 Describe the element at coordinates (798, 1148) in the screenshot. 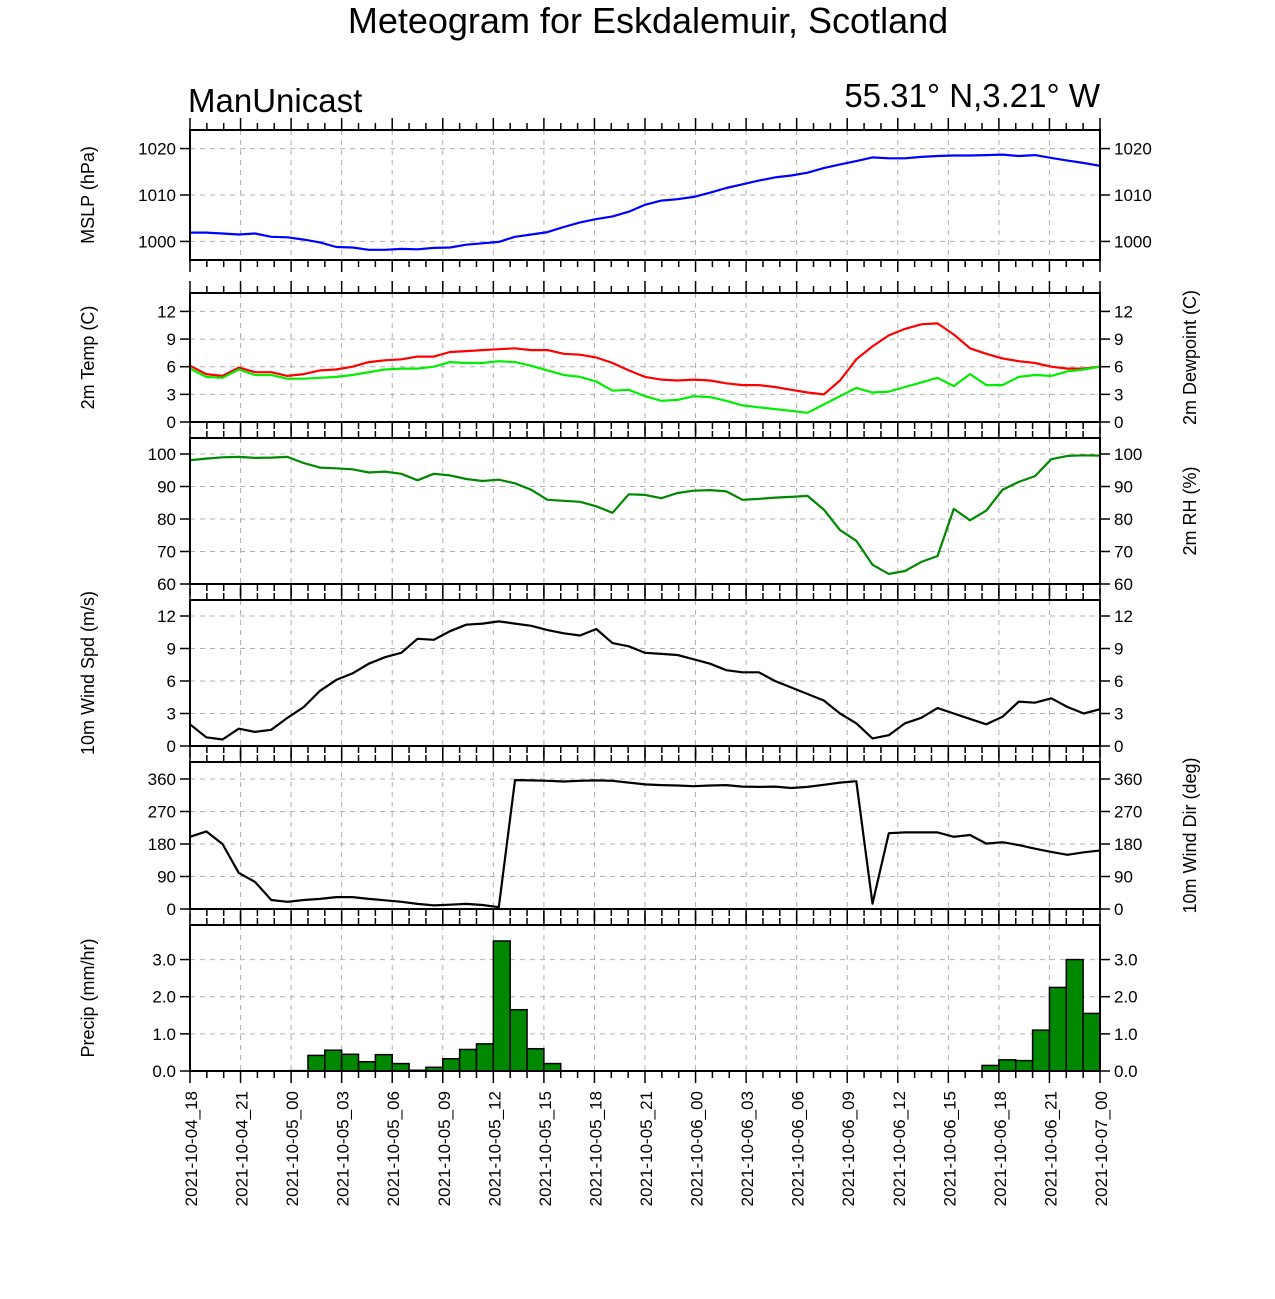

I see `x-tick-label: 2021-10-06_06` at that location.